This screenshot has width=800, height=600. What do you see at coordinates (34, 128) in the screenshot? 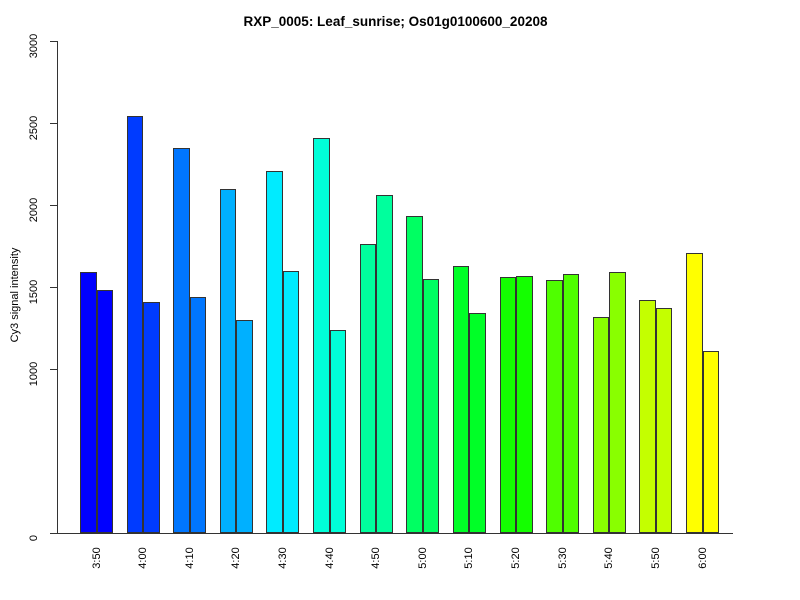
I see `y-tick-label: 2500` at bounding box center [34, 128].